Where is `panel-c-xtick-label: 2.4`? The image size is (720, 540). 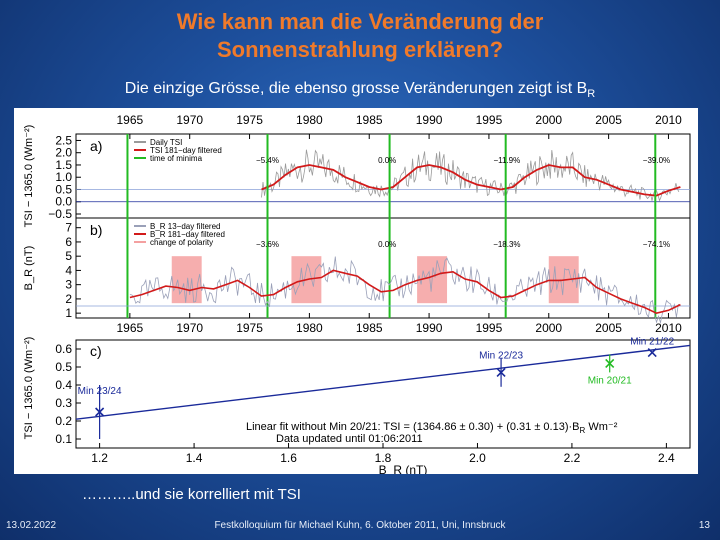
panel-c-xtick-label: 2.4 is located at coordinates (666, 458).